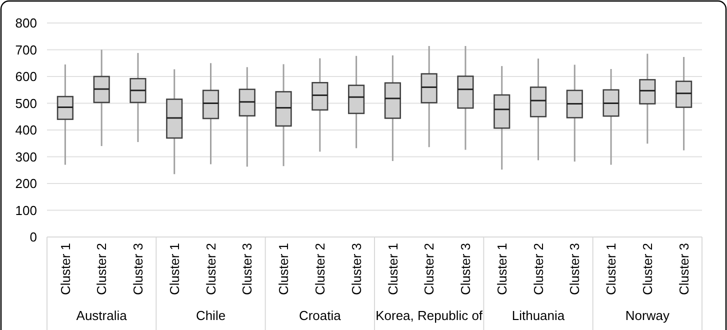  Describe the element at coordinates (26, 103) in the screenshot. I see `y-tick-label: 500` at that location.